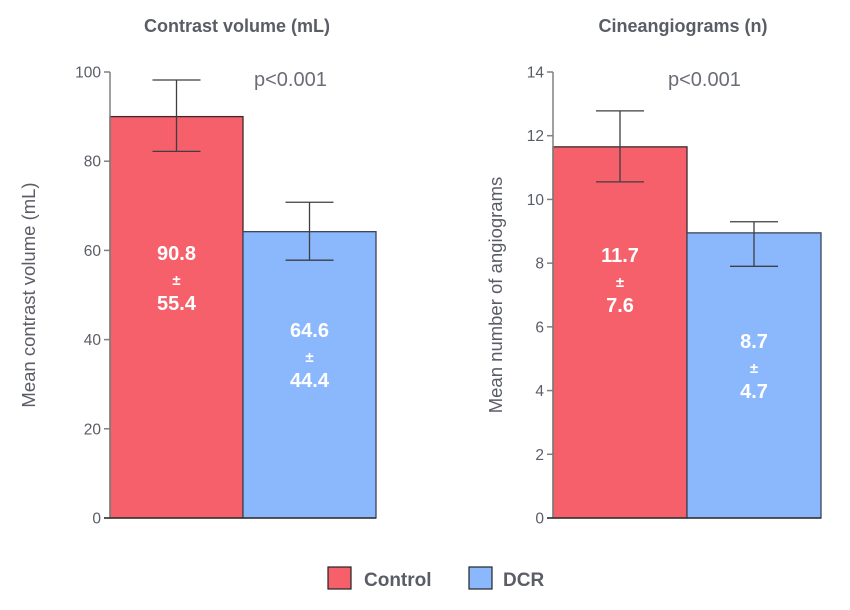 The height and width of the screenshot is (610, 850). Describe the element at coordinates (539, 455) in the screenshot. I see `y-tick-label: 2` at that location.